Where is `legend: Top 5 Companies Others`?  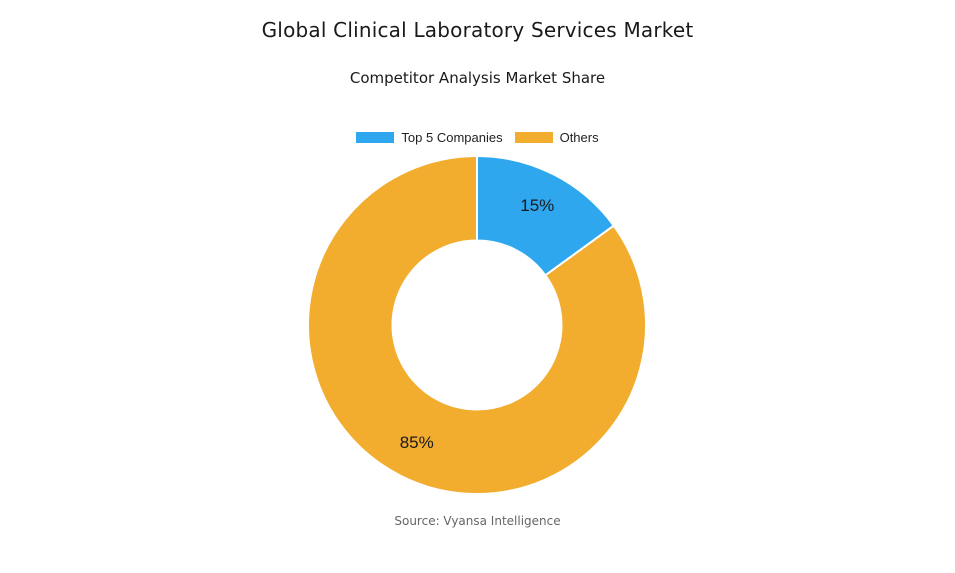 legend: Top 5 Companies Others is located at coordinates (477, 137).